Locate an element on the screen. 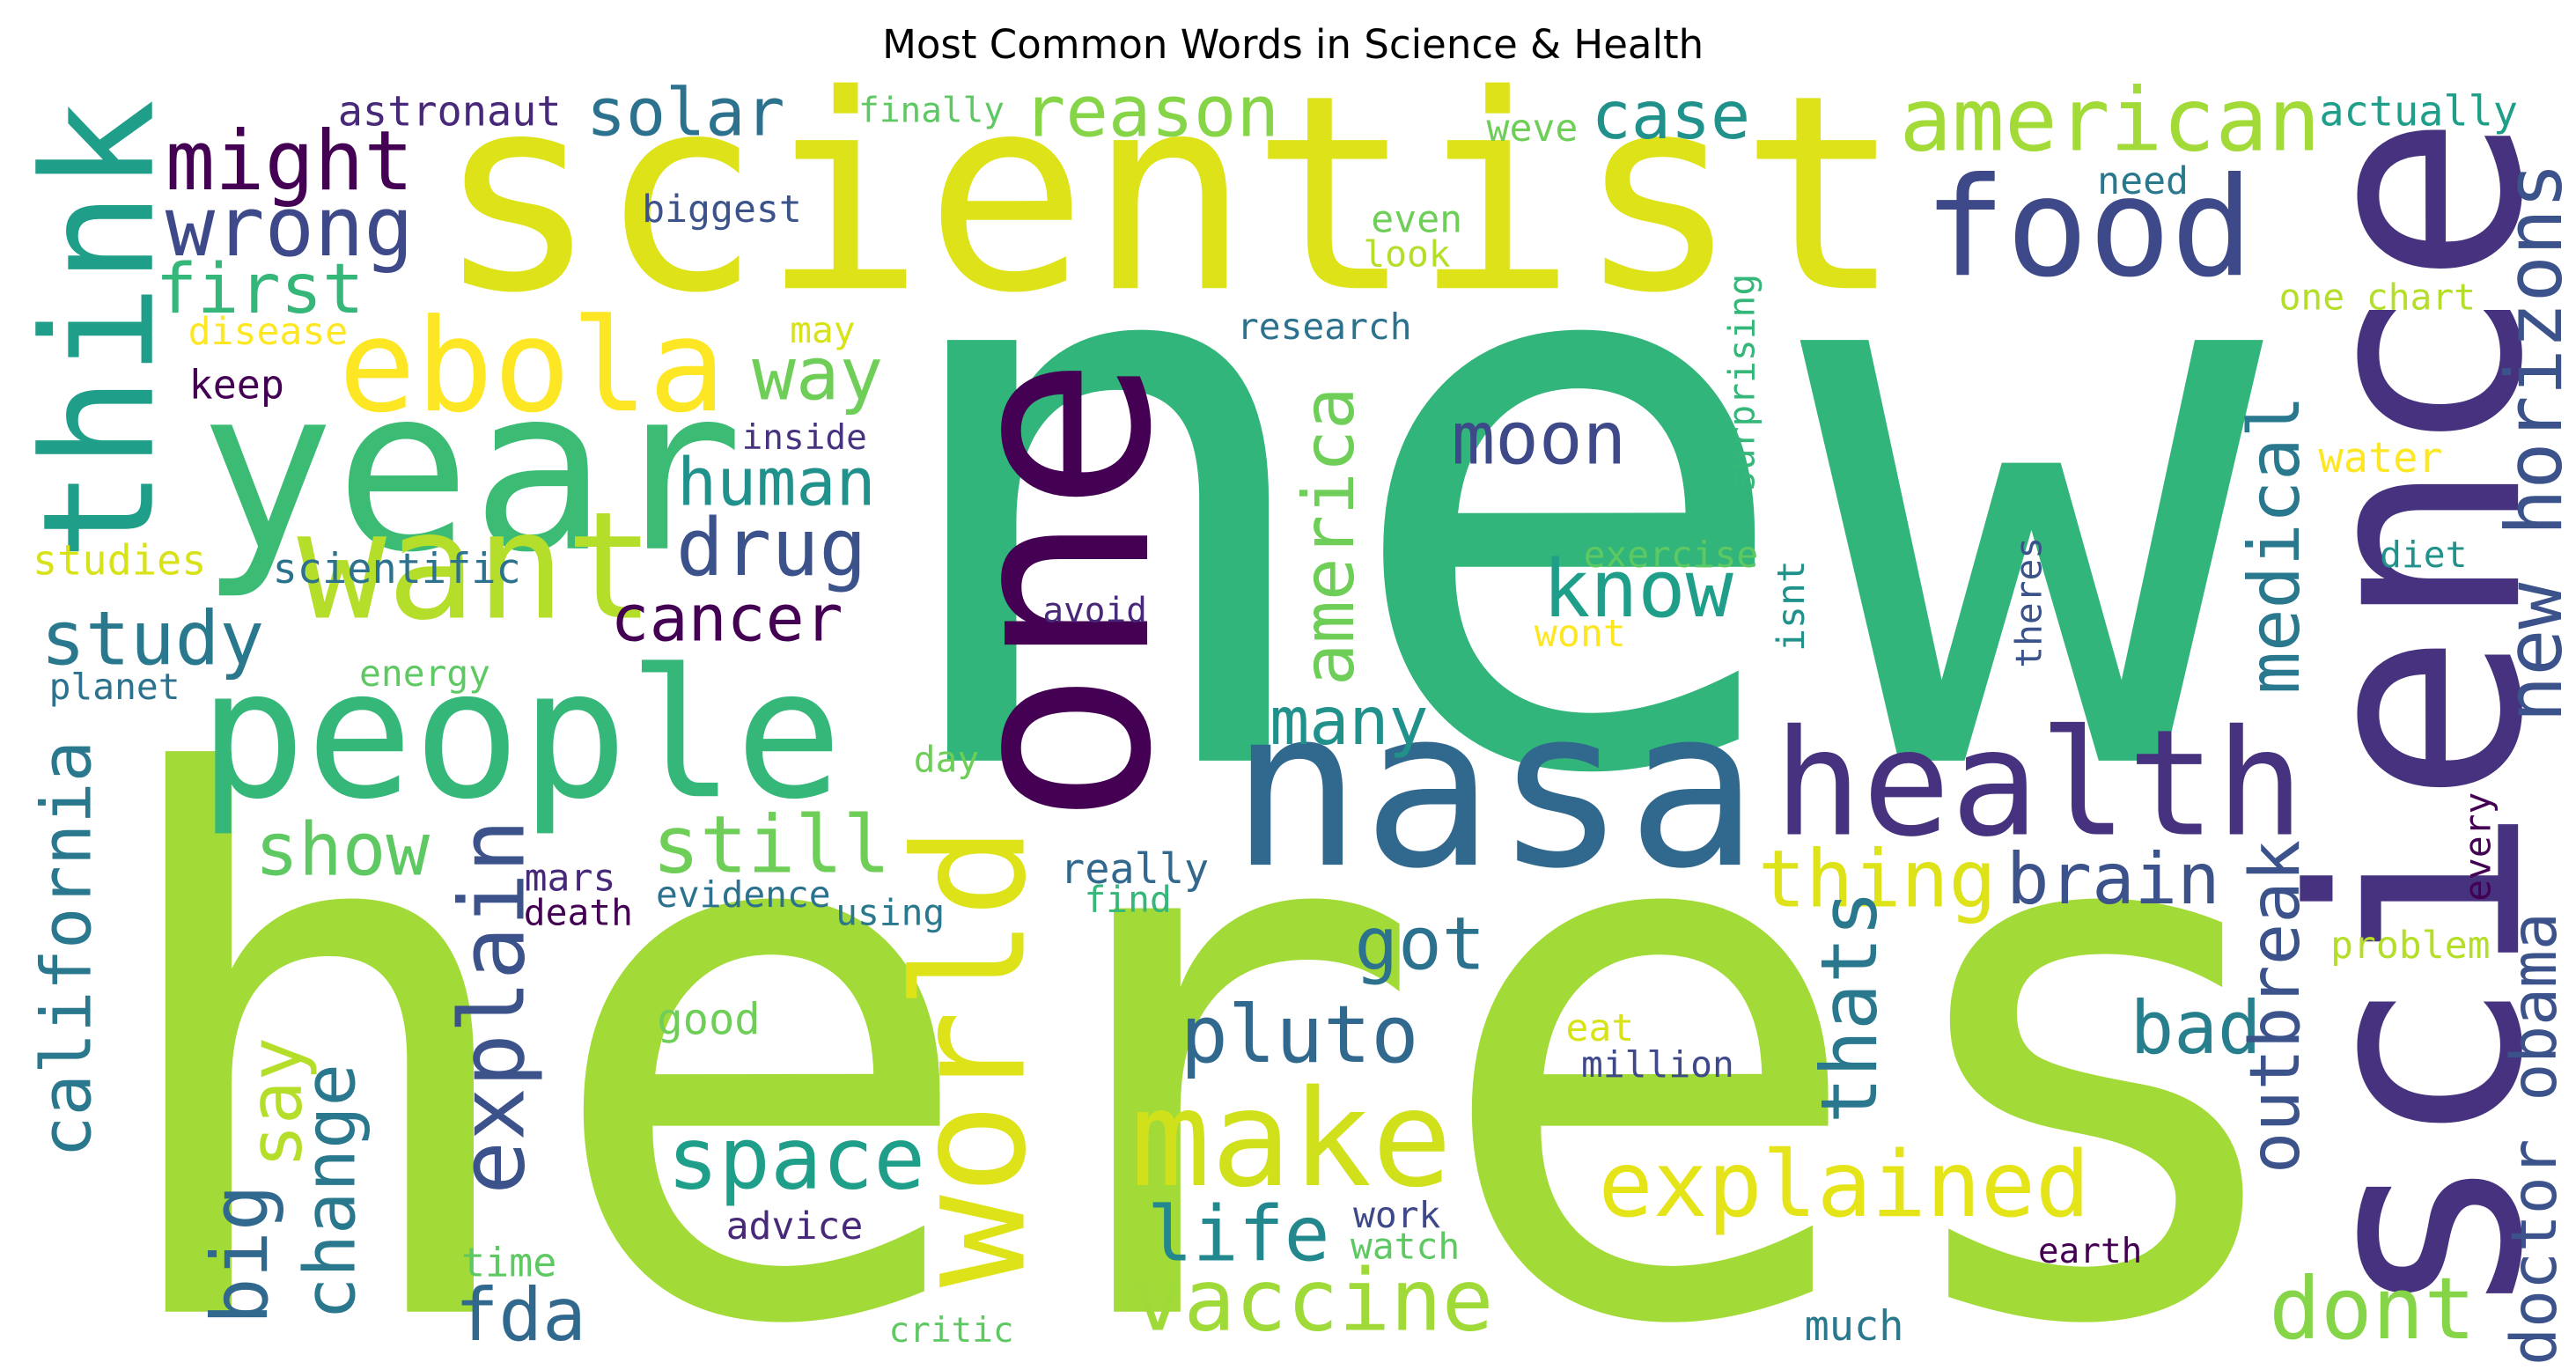 The height and width of the screenshot is (1370, 2576). word: watch is located at coordinates (1405, 1246).